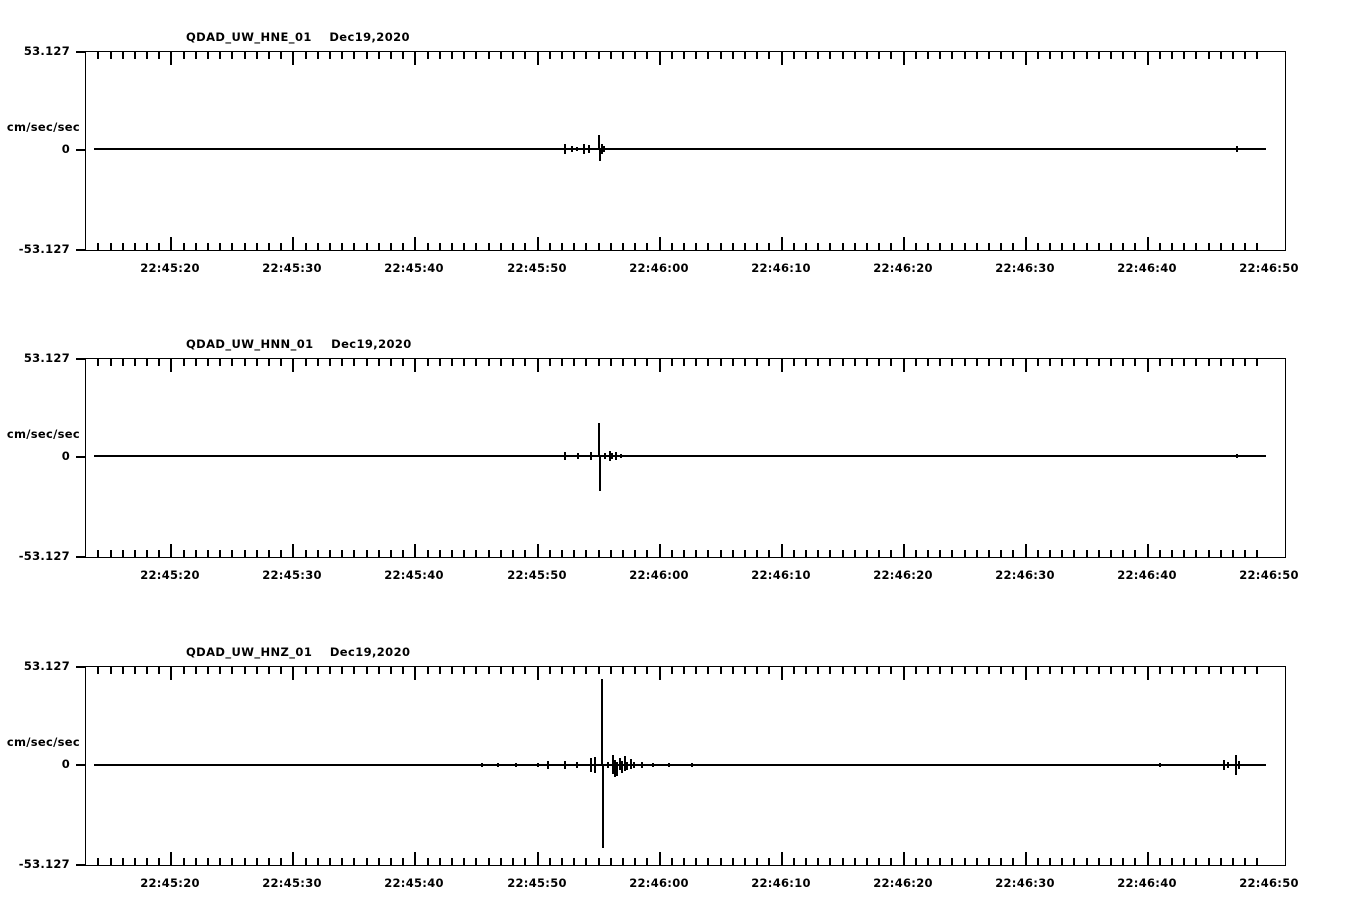 This screenshot has height=924, width=1358. I want to click on y-axis-tick-min-hnn, so click(81, 557).